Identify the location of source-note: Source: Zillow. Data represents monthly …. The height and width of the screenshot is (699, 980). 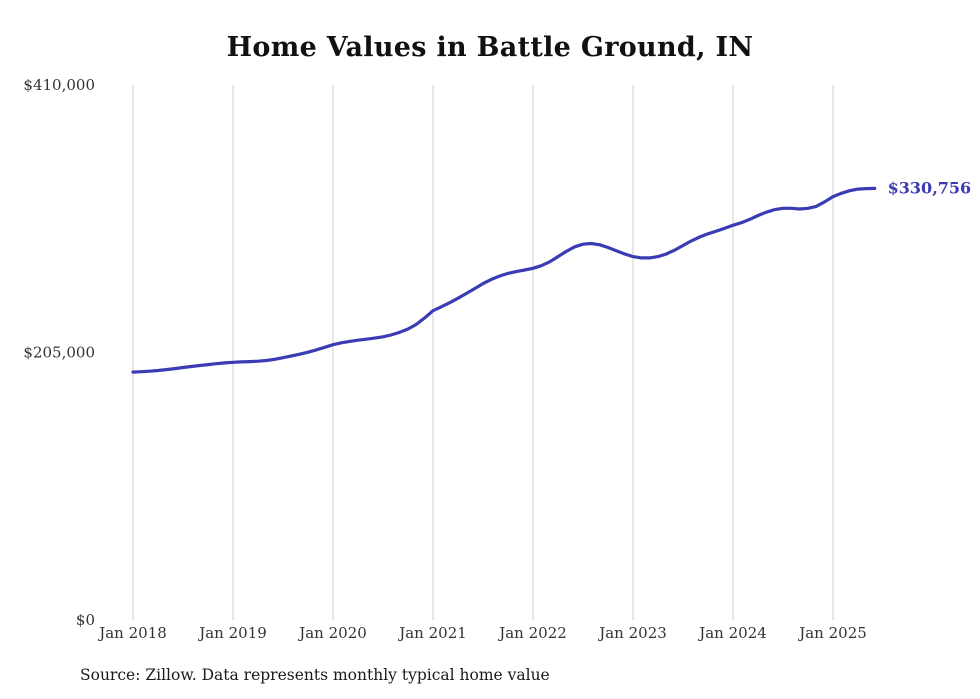
(315, 675).